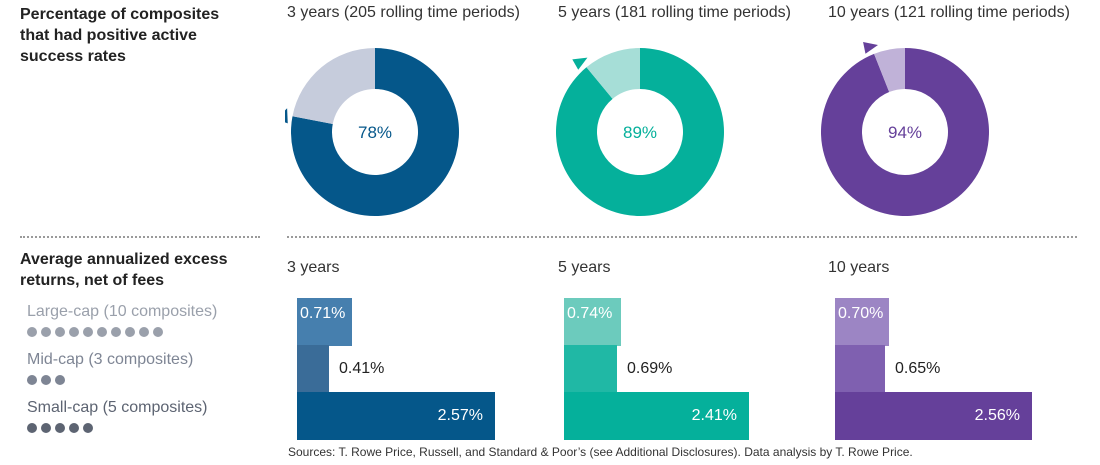  I want to click on bar-value-label: 0.41%, so click(362, 368).